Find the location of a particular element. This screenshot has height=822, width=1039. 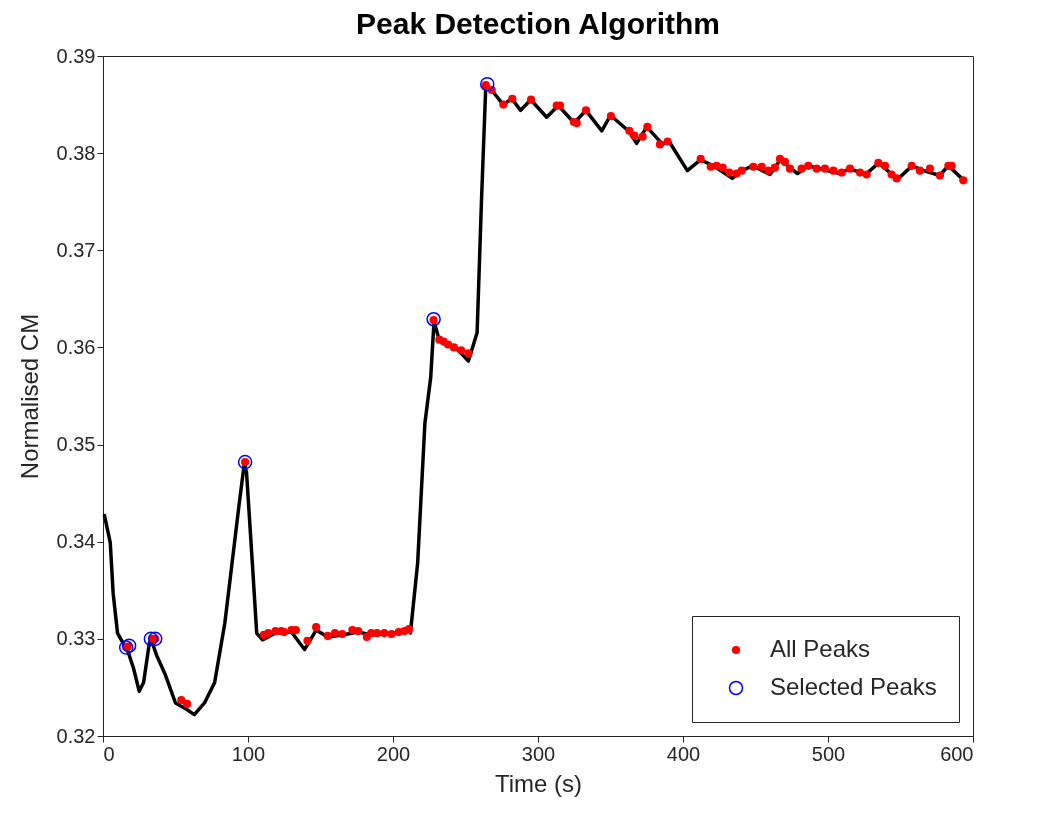

y-tick-label: 0.33 is located at coordinates (76, 638).